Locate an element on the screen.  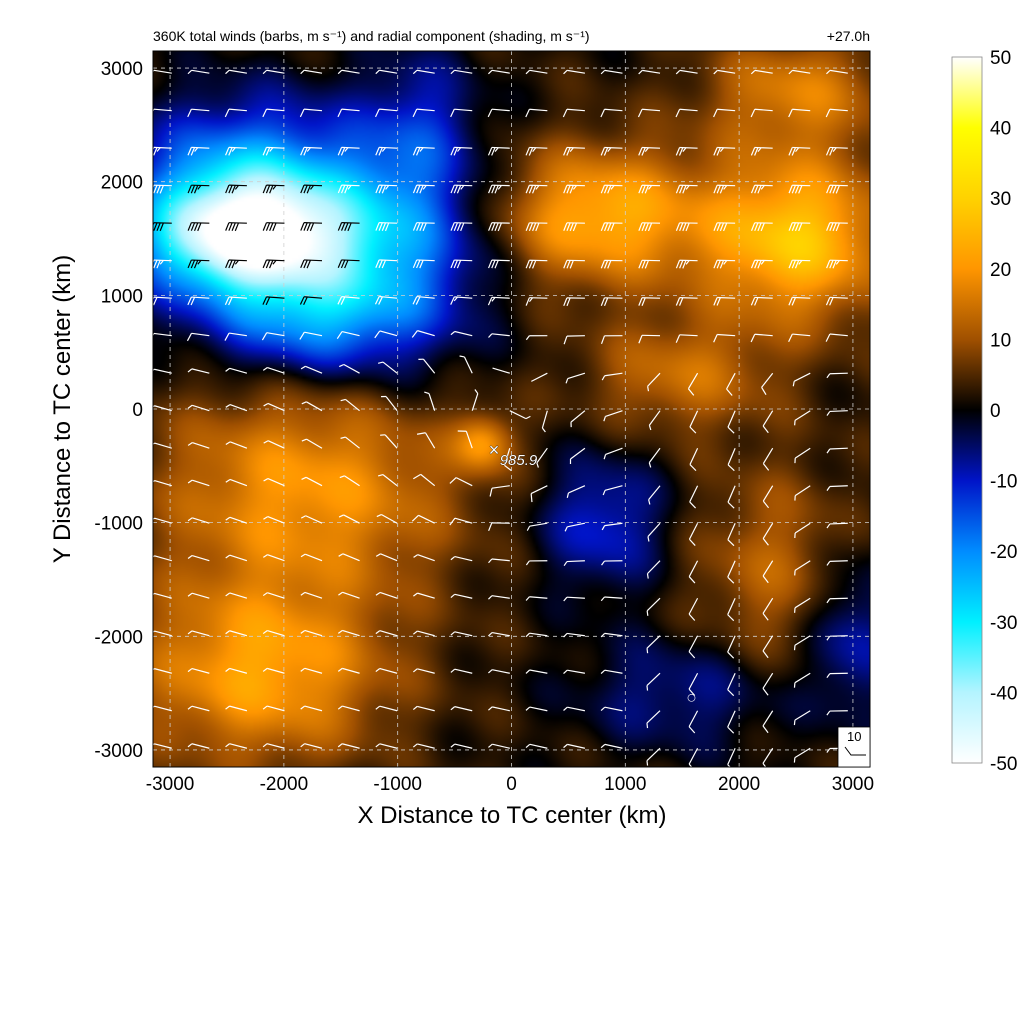
x-tick-label-0: -3000 is located at coordinates (170, 784).